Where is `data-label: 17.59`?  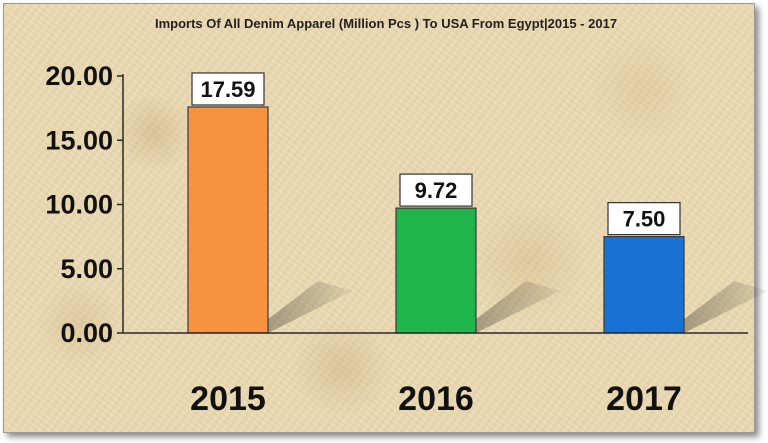
data-label: 17.59 is located at coordinates (227, 89).